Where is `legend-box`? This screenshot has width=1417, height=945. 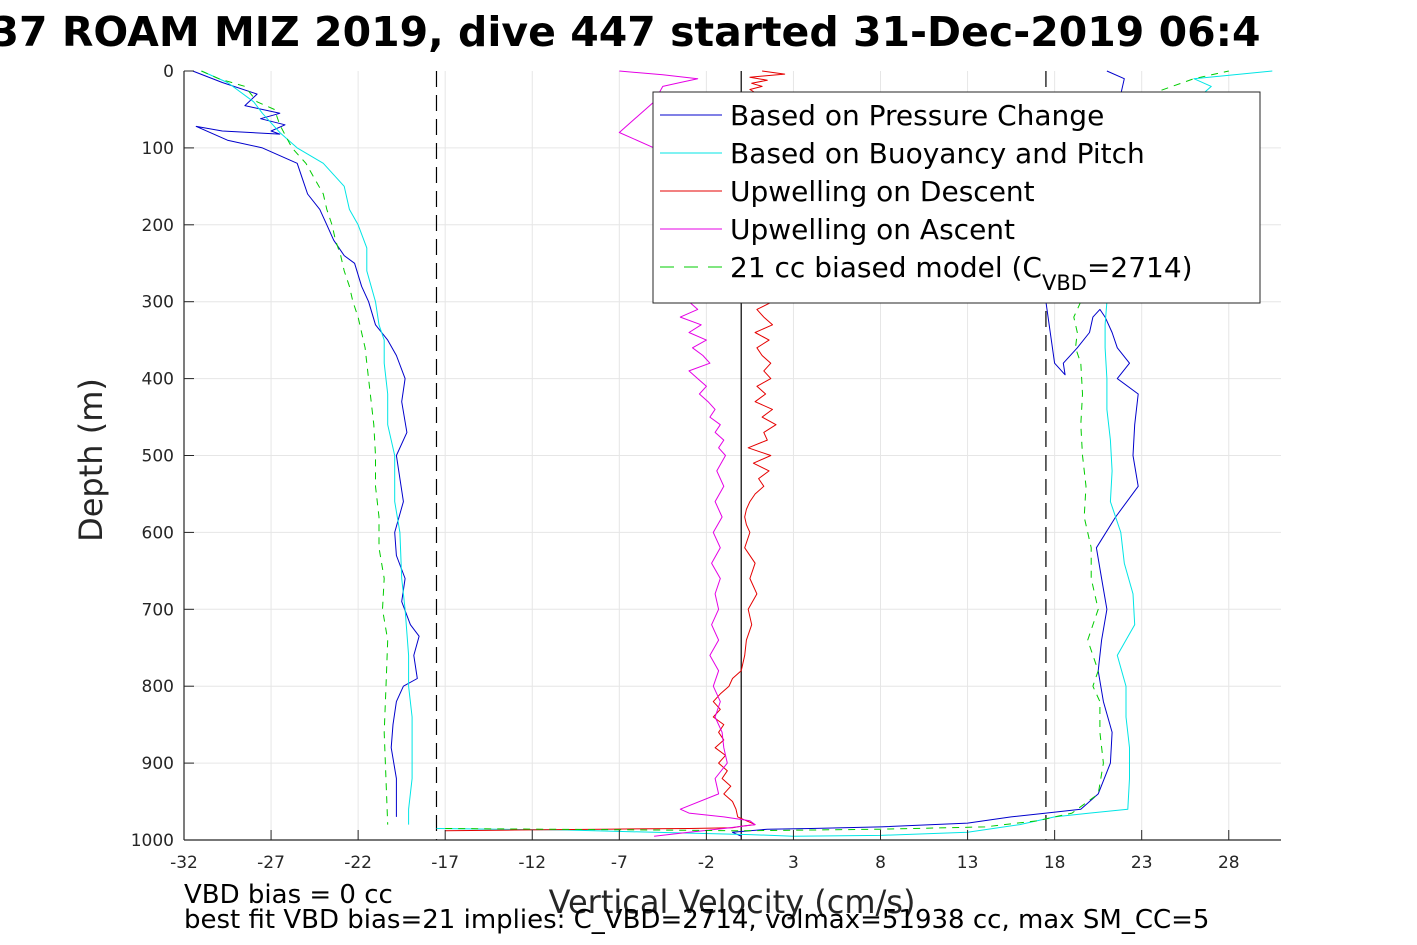 legend-box is located at coordinates (956, 197).